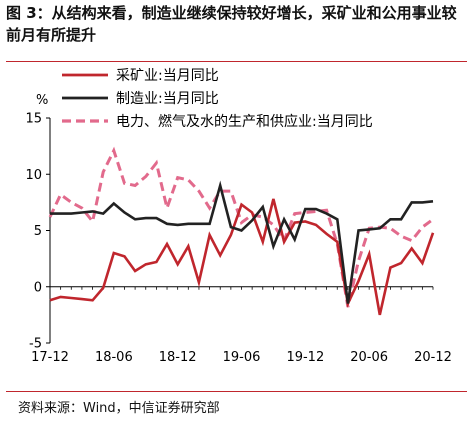 This screenshot has width=473, height=428. I want to click on x-tick-label: 18-06, so click(114, 357).